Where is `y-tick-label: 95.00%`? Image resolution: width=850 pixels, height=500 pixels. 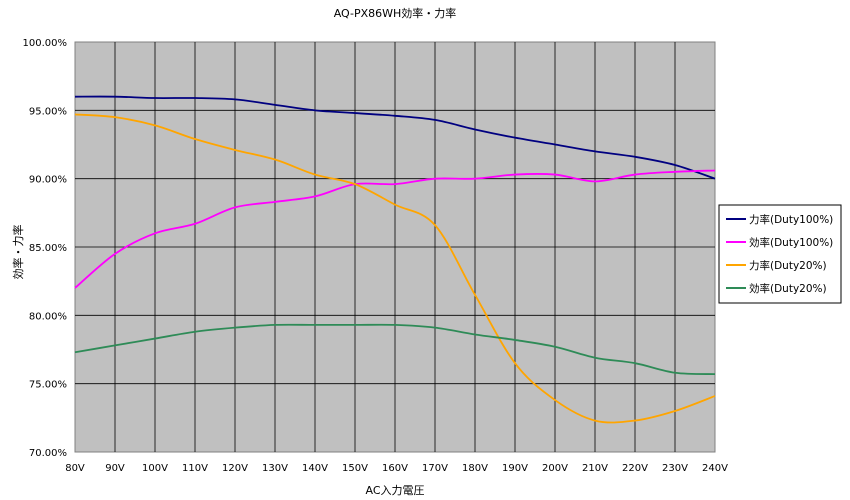 y-tick-label: 95.00% is located at coordinates (48, 111).